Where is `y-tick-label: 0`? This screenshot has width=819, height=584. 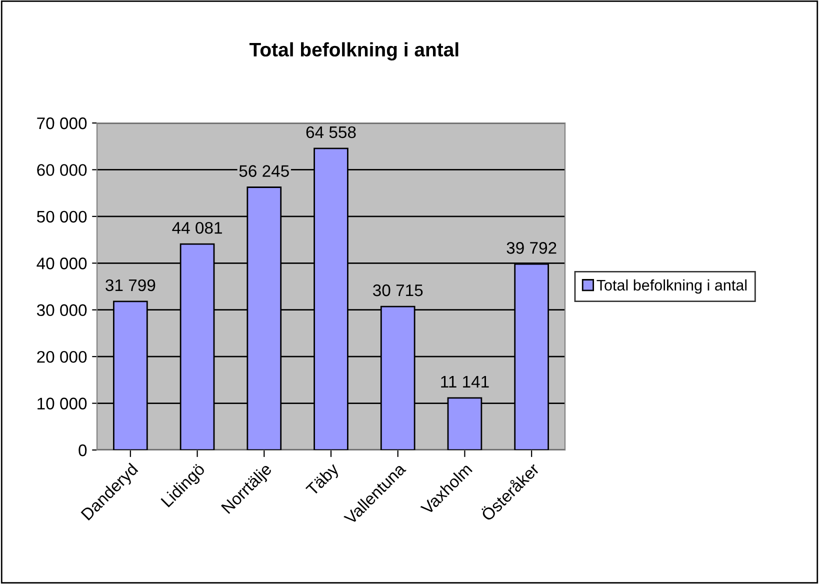
y-tick-label: 0 is located at coordinates (82, 450).